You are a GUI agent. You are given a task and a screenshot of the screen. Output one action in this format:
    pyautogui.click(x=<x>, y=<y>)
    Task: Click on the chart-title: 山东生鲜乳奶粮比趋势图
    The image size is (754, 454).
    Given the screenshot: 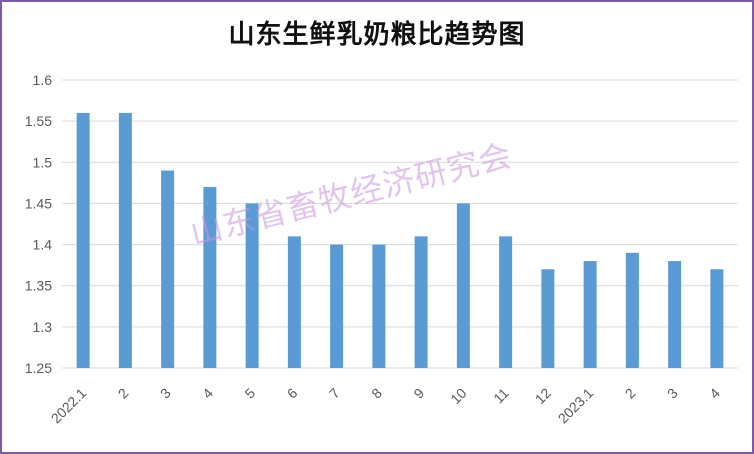 What is the action you would take?
    pyautogui.click(x=377, y=35)
    